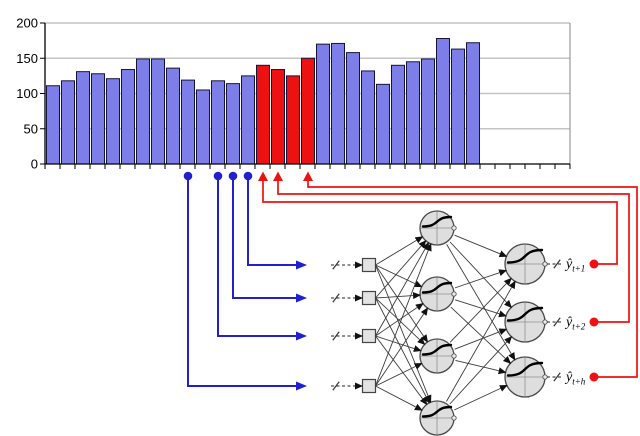  Describe the element at coordinates (27, 58) in the screenshot. I see `y-axis-tick-label: 150` at that location.